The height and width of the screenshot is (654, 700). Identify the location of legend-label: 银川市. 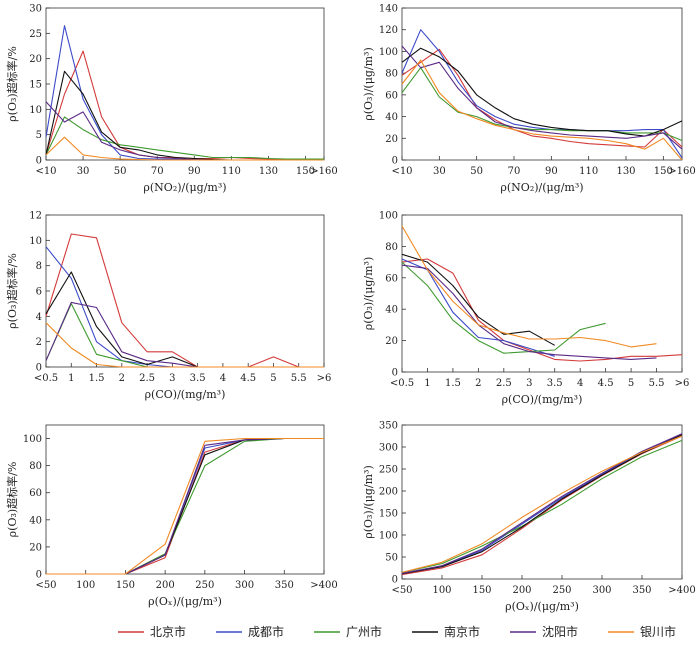
(658, 631).